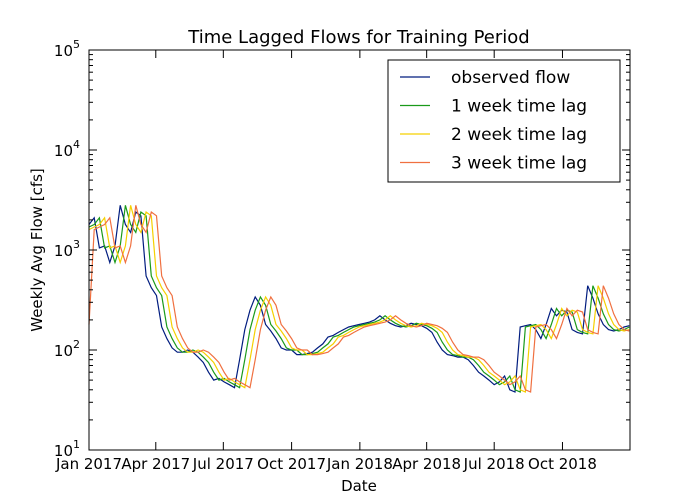 The image size is (700, 500). Describe the element at coordinates (426, 464) in the screenshot. I see `x-tick-label: Apr 2018` at that location.